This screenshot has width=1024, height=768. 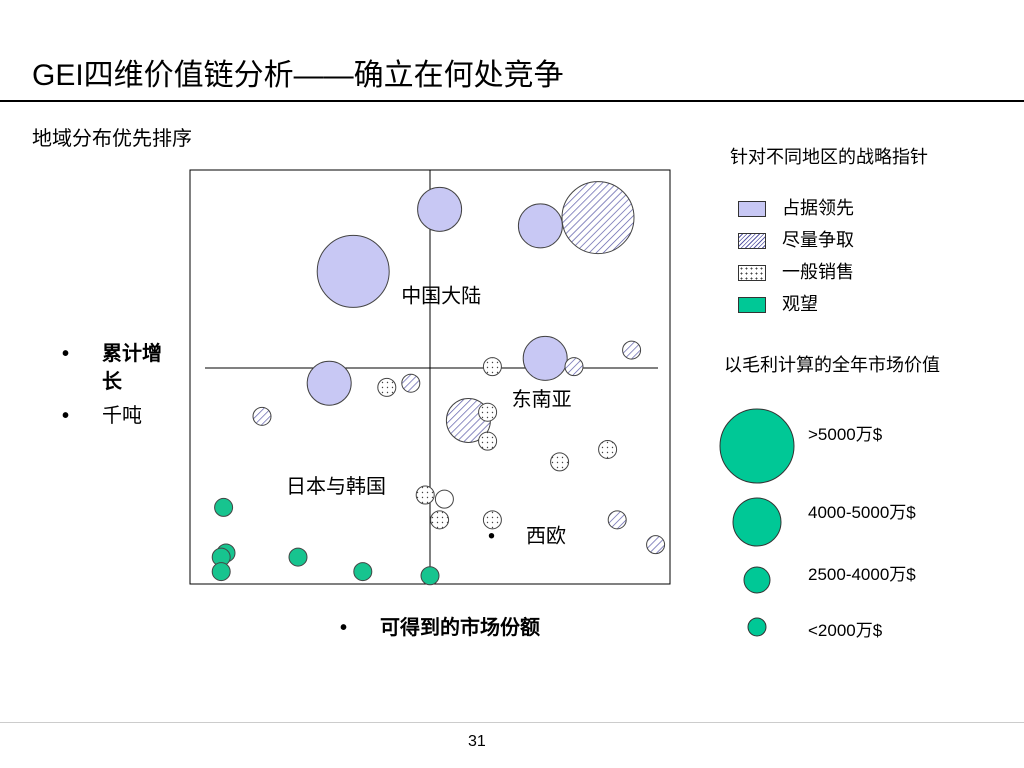 What do you see at coordinates (818, 208) in the screenshot?
I see `legend-label: 占据领先` at bounding box center [818, 208].